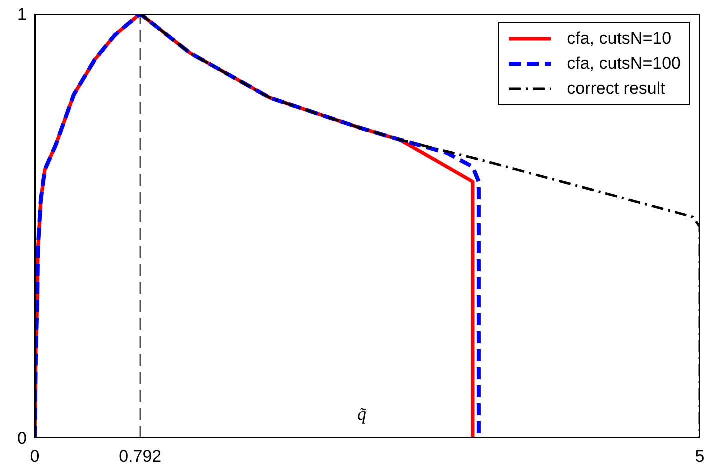  What do you see at coordinates (616, 89) in the screenshot?
I see `legend-label: correct result` at bounding box center [616, 89].